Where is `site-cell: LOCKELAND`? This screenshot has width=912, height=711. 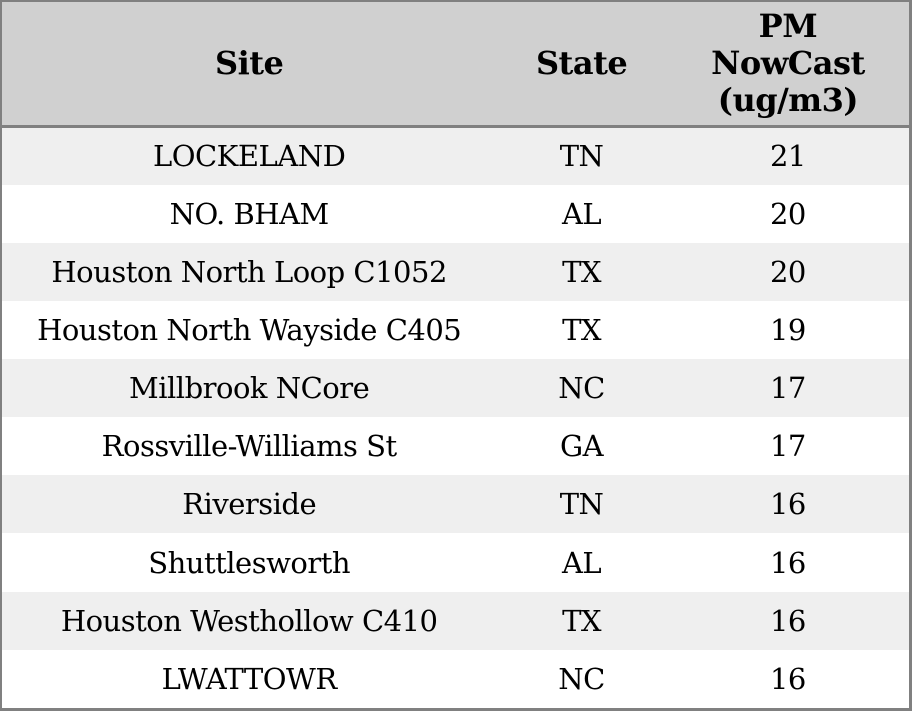
site-cell: LOCKELAND is located at coordinates (249, 156).